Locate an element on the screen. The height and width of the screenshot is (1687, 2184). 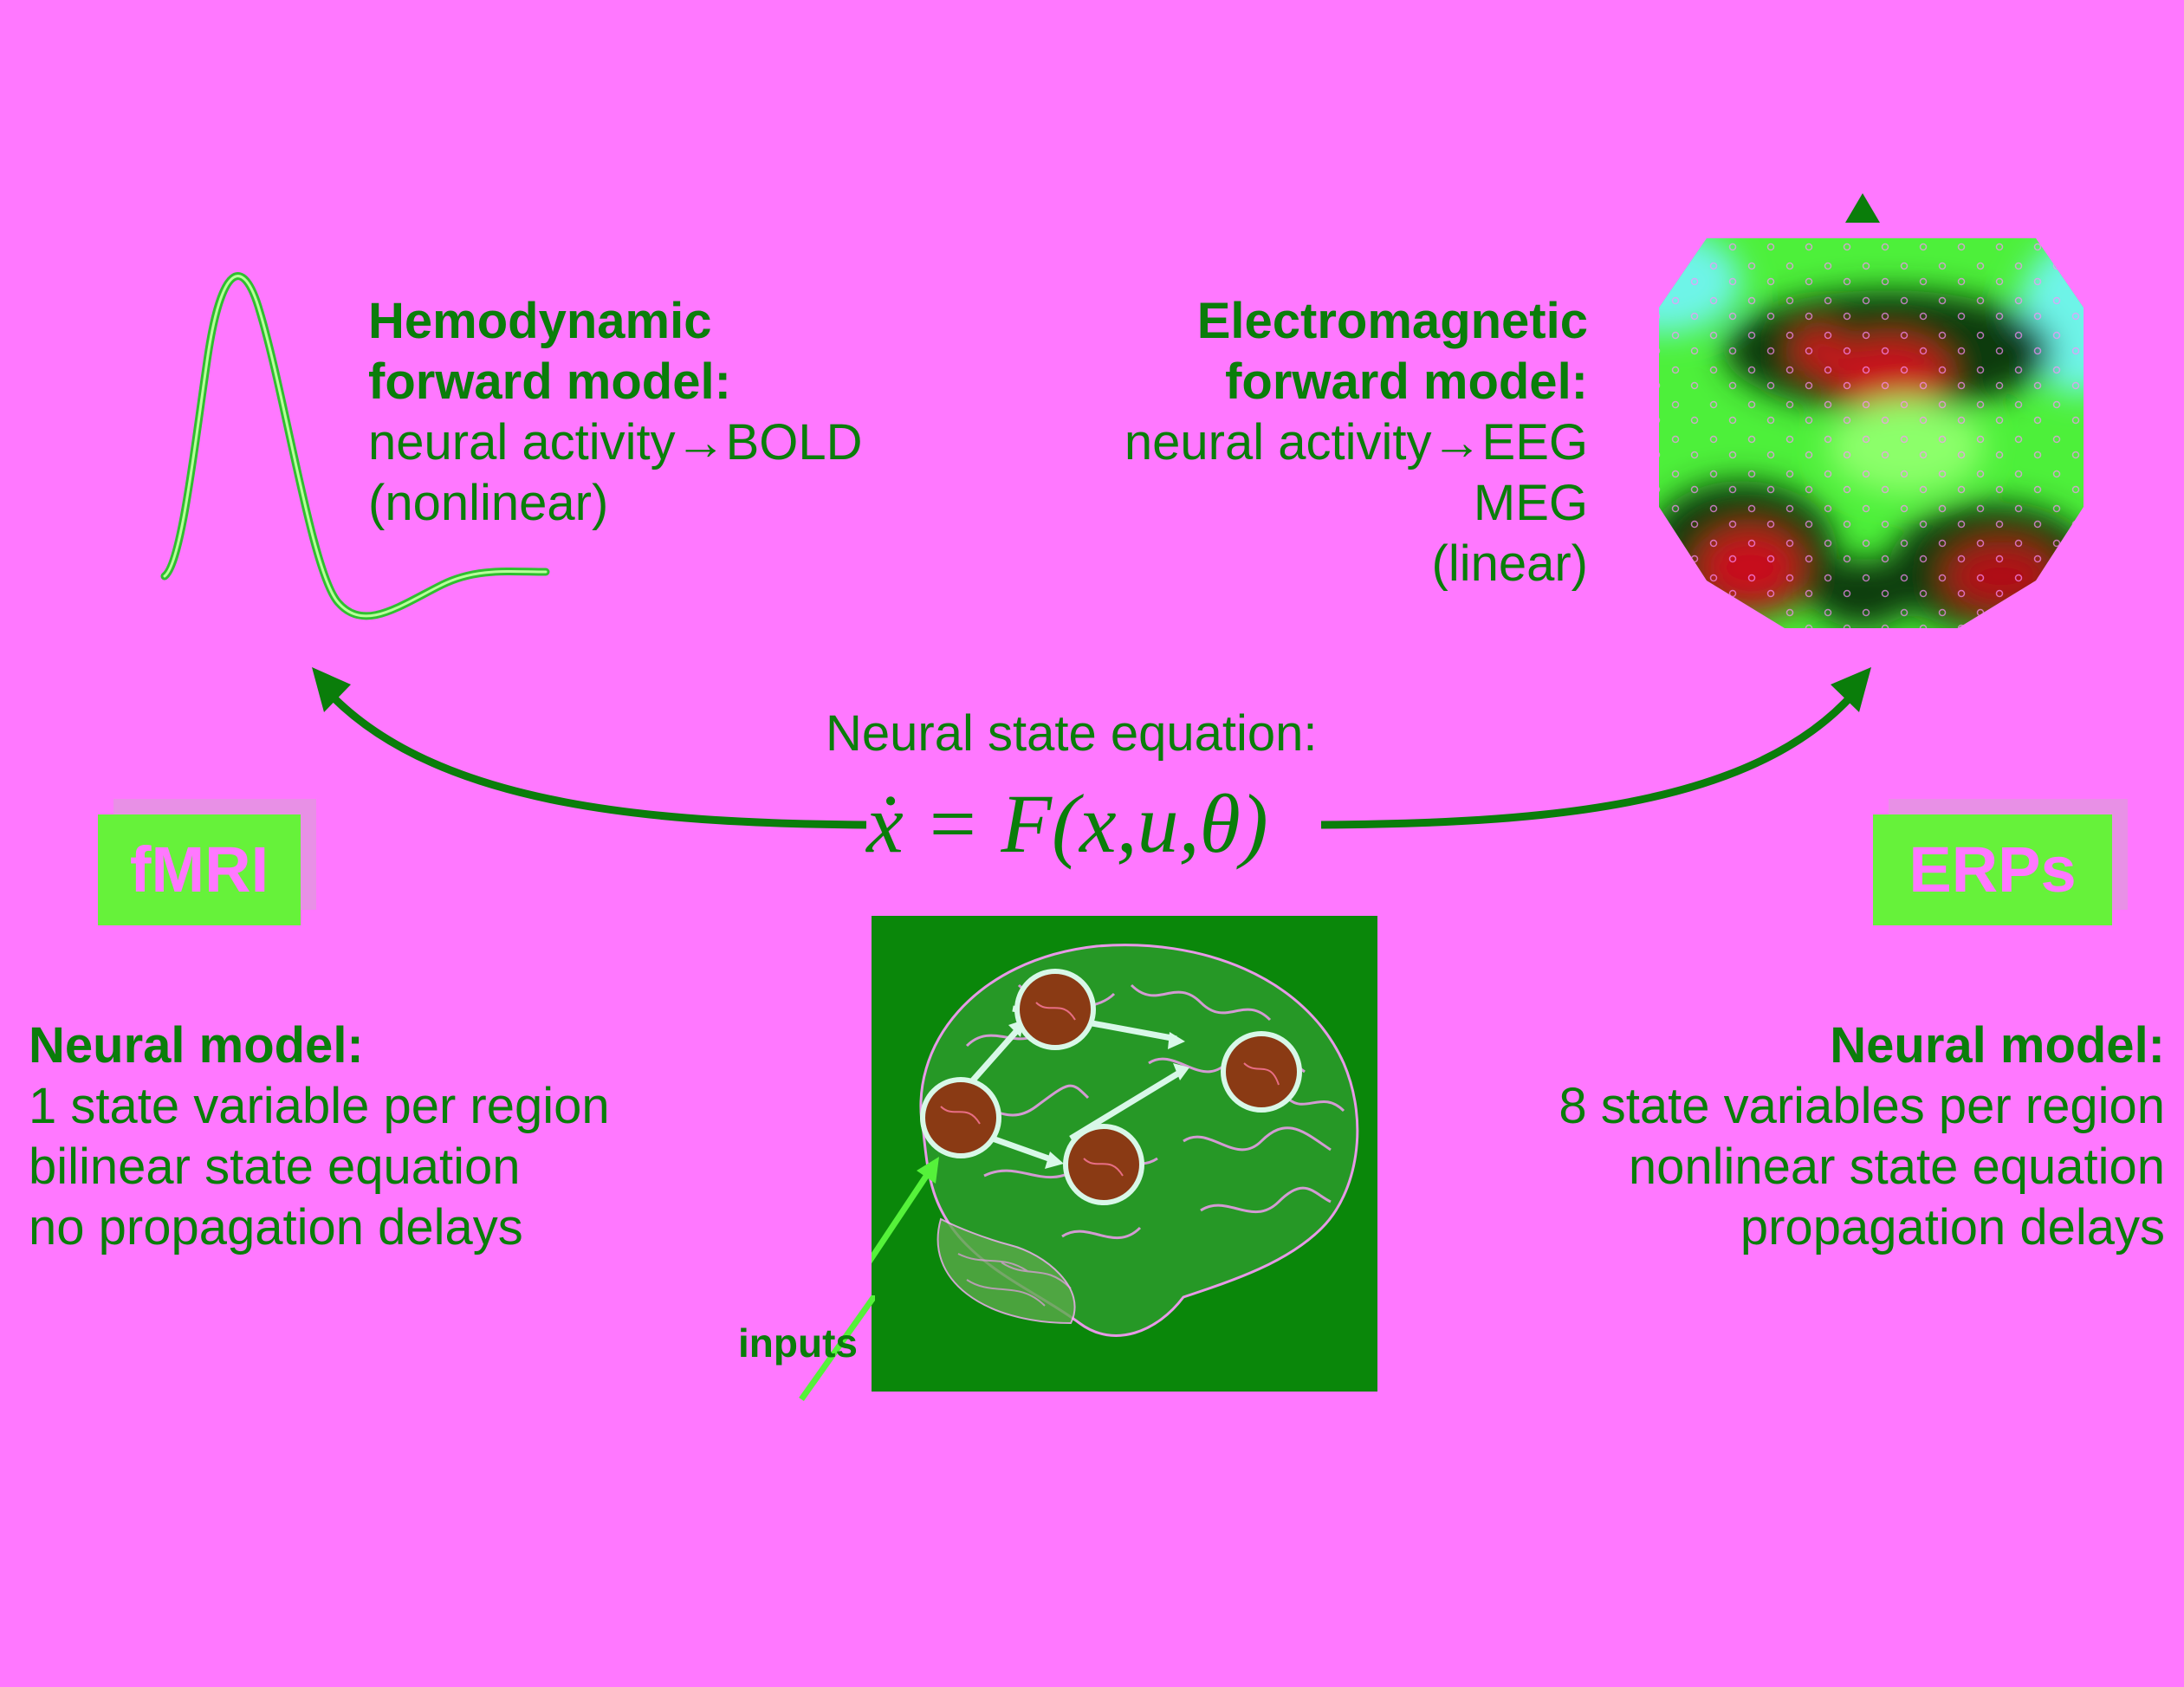
input-arrow-tail is located at coordinates (837, 1348).